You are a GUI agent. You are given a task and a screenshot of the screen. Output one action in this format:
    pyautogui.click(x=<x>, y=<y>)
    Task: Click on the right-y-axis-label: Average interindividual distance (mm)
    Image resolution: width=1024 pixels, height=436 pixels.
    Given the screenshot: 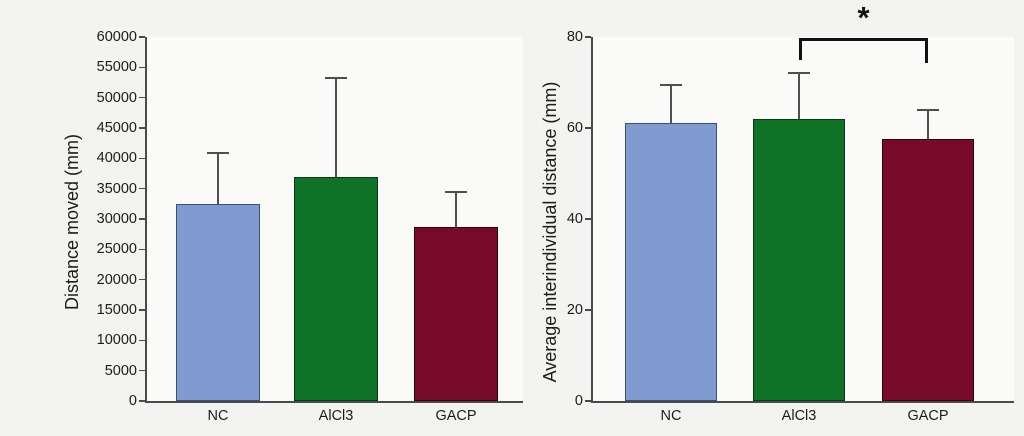 What is the action you would take?
    pyautogui.click(x=550, y=232)
    